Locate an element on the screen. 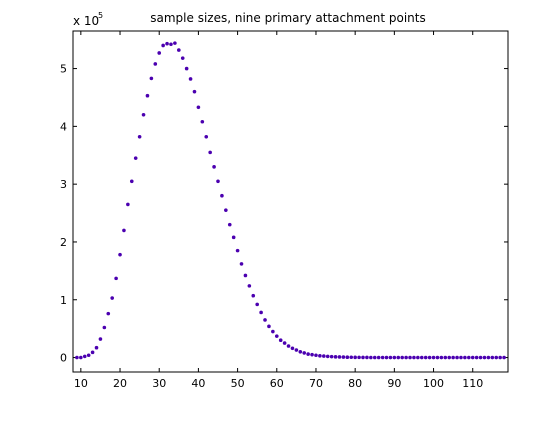 This screenshot has height=424, width=560. x-tick-label: 90 is located at coordinates (394, 383).